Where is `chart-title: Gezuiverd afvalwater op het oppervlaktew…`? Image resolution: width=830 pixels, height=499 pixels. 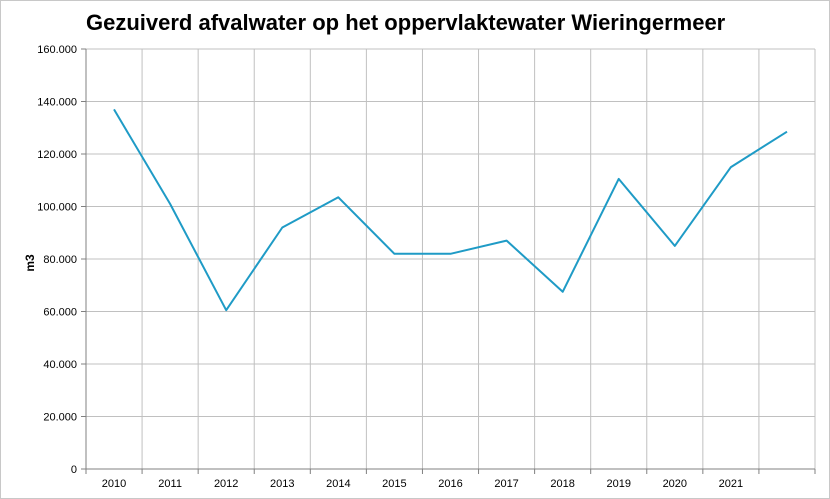
chart-title: Gezuiverd afvalwater op het oppervlaktew… is located at coordinates (406, 22).